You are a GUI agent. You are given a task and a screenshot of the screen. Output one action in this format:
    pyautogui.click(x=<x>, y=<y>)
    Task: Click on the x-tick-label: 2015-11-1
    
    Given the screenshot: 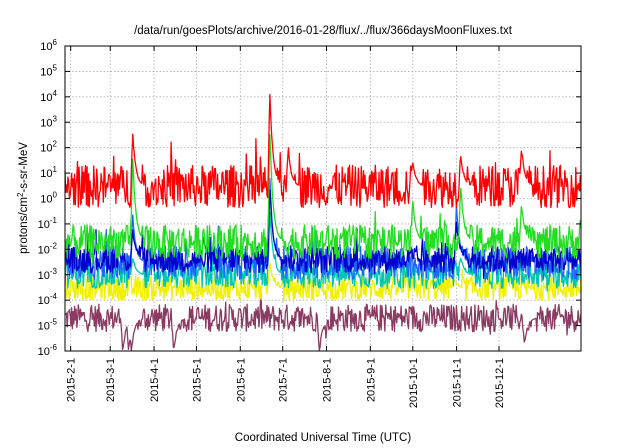 What is the action you would take?
    pyautogui.click(x=458, y=382)
    